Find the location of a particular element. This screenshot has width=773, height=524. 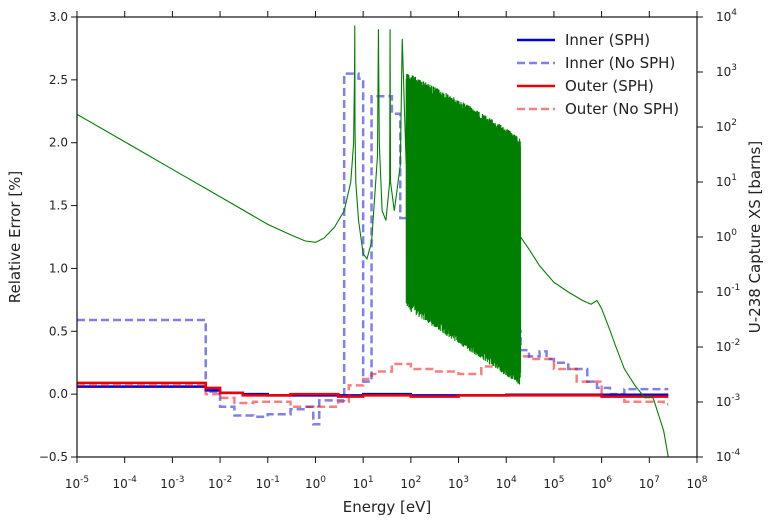

legend-entry: Inner (No SPH) is located at coordinates (620, 63).